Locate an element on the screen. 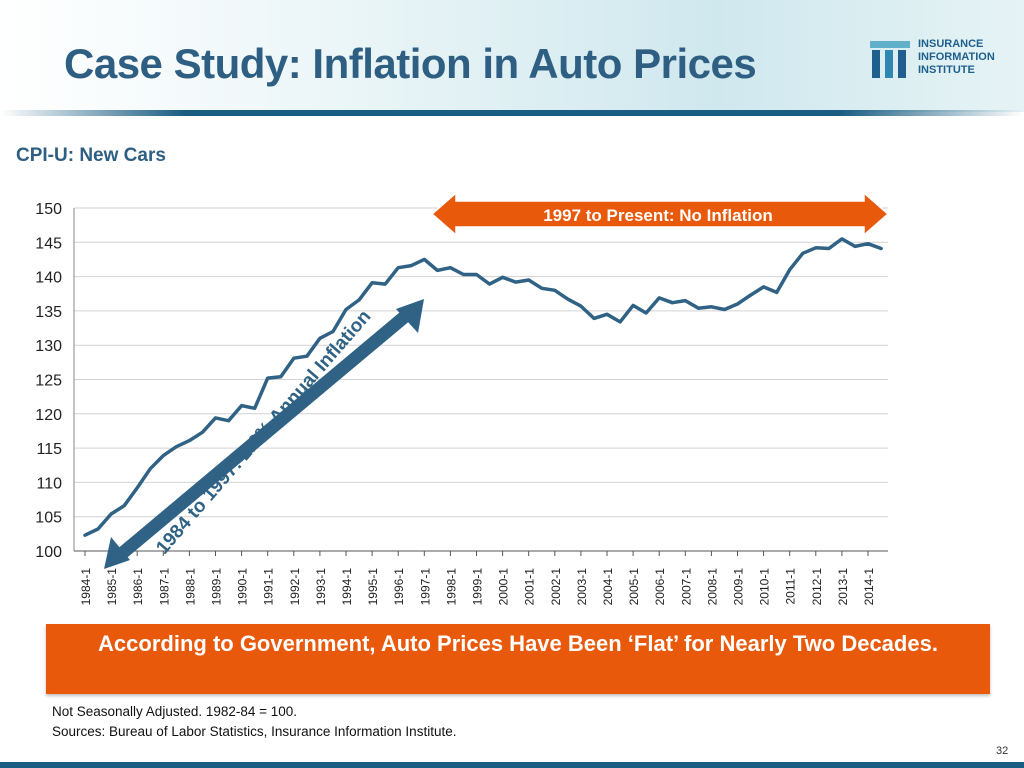 The width and height of the screenshot is (1024, 768). inflation-arrow-head-end is located at coordinates (410, 316).